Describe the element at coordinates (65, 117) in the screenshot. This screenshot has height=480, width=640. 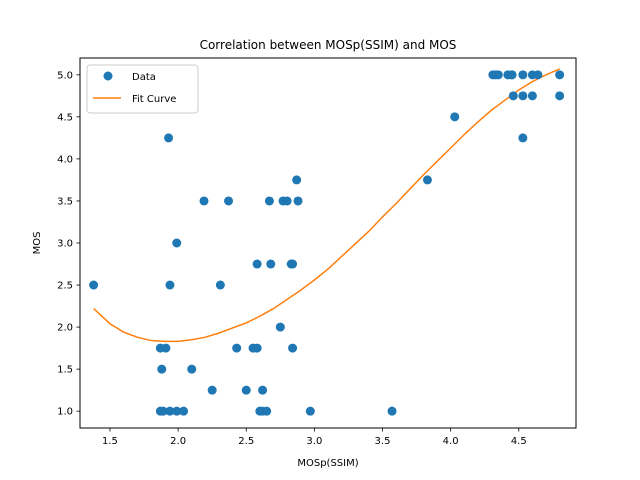
I see `y-tick-label: 4.5` at that location.